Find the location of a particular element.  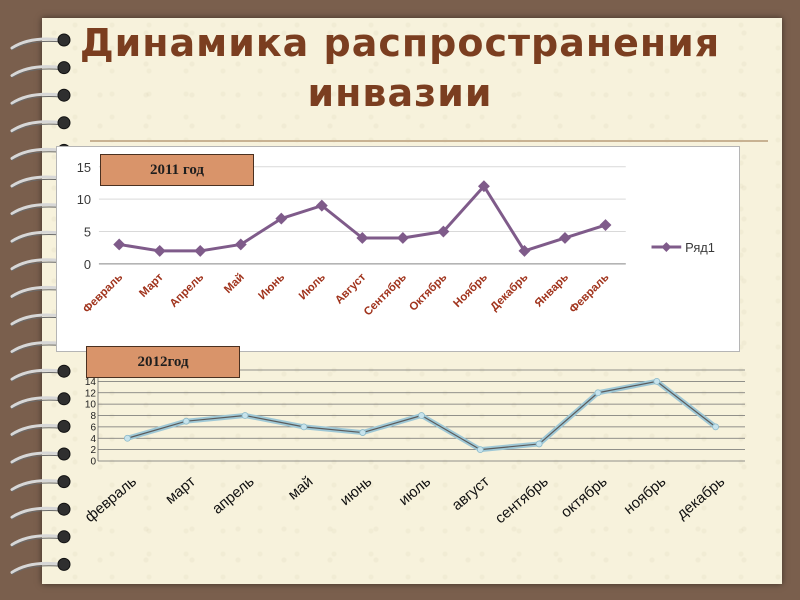

x-tick-label: Август is located at coordinates (351, 289).